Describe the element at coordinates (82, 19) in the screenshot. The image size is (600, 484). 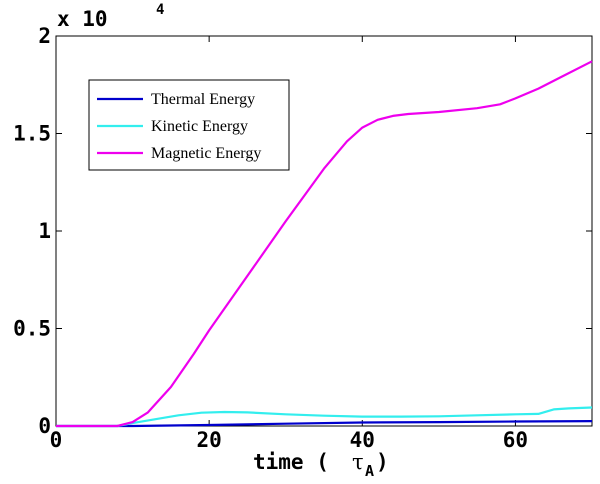
I see `y-multiplier: x 10` at that location.